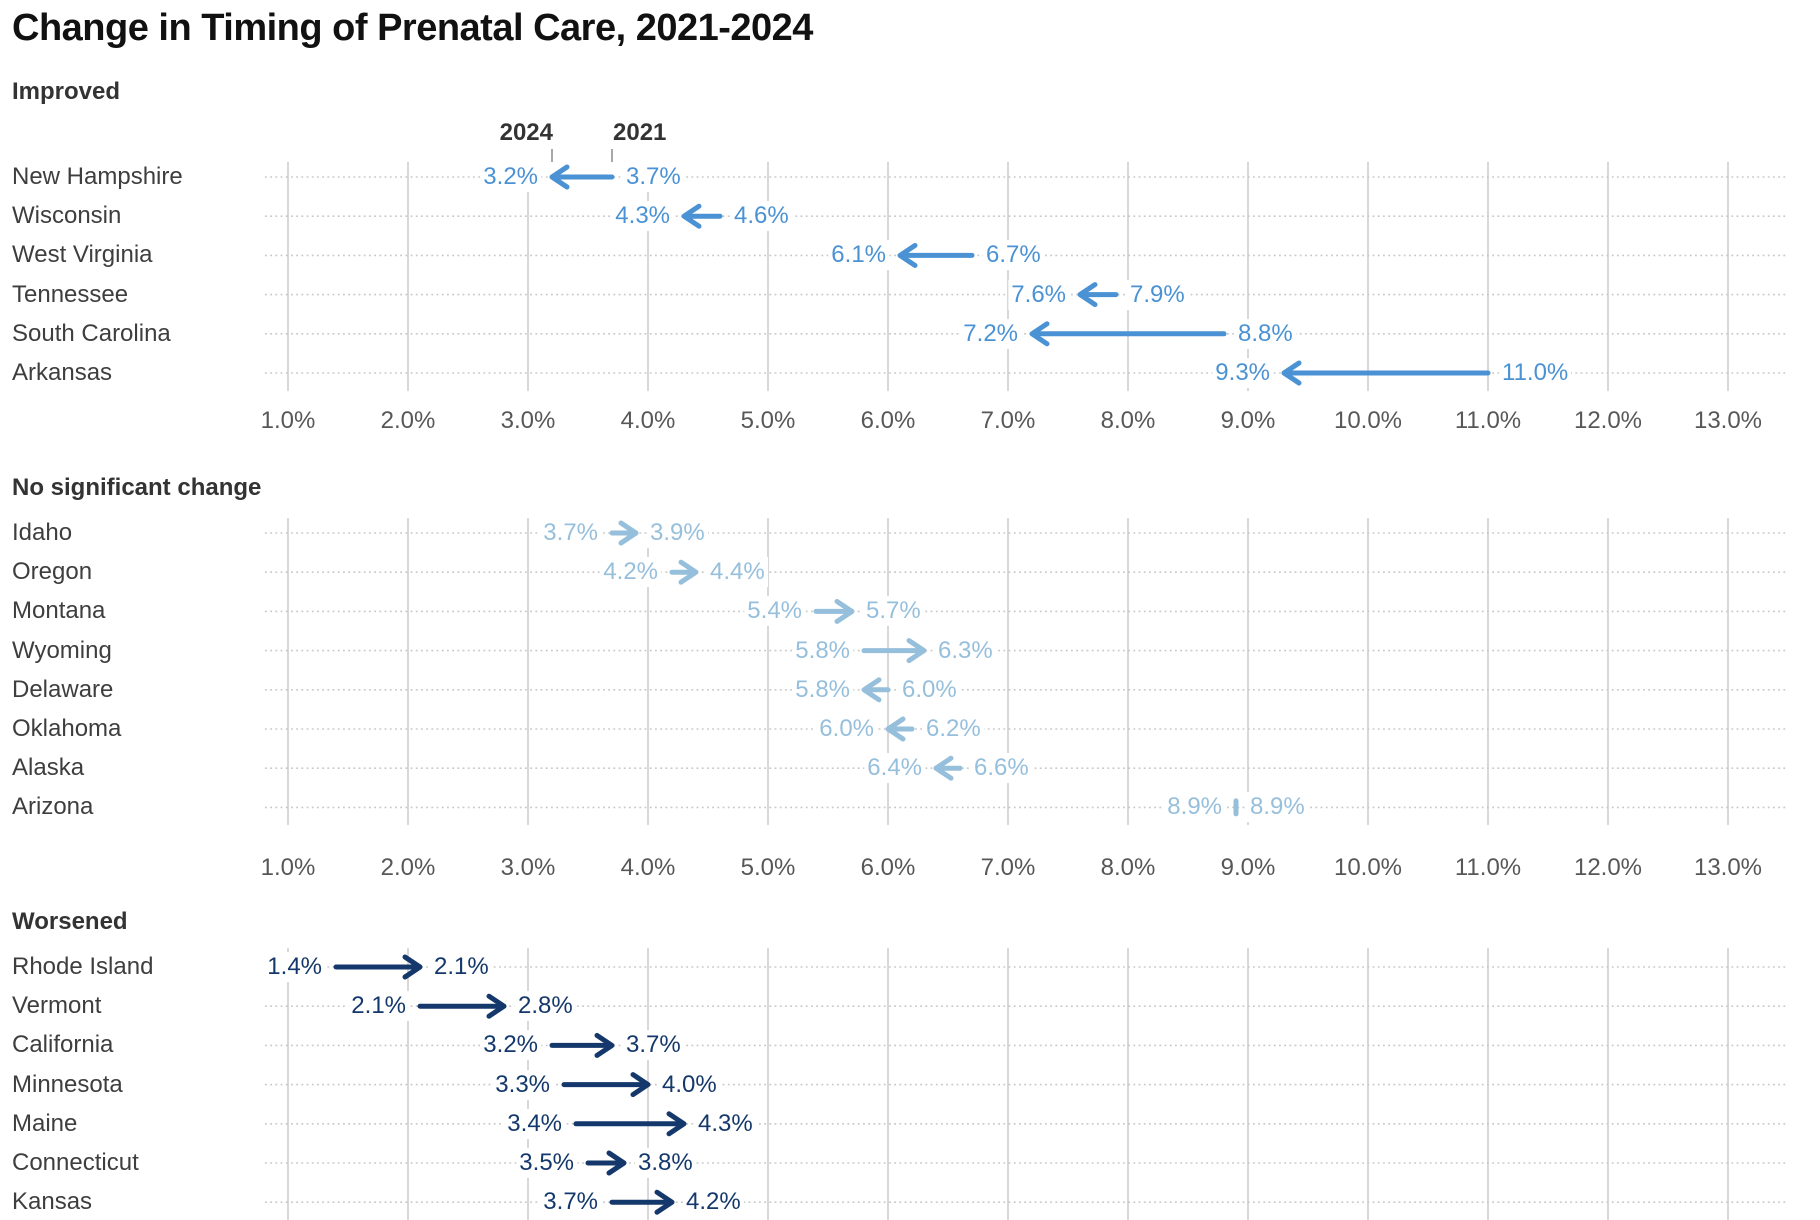 This screenshot has height=1220, width=1820. I want to click on state-label: Maine, so click(45, 1123).